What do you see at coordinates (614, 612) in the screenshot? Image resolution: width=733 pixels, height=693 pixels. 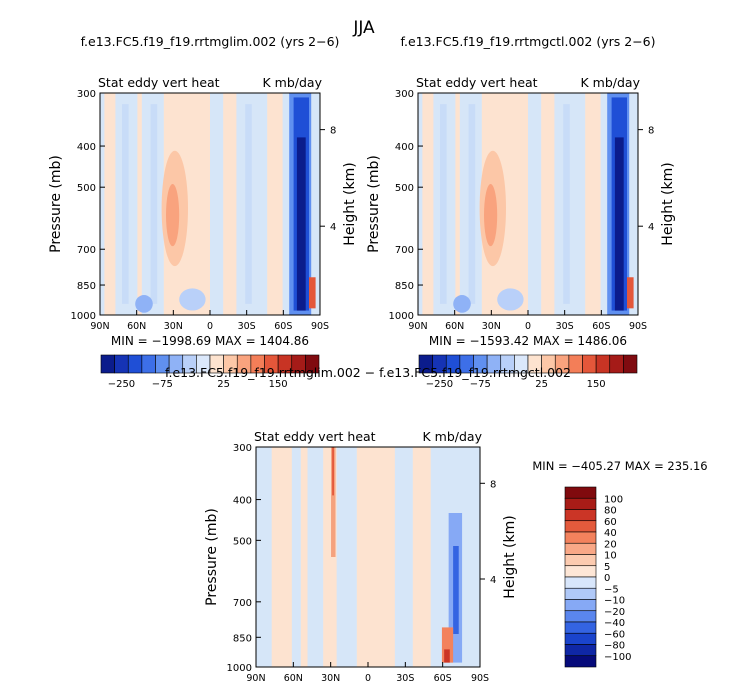 I see `colorbar-label: −20` at bounding box center [614, 612].